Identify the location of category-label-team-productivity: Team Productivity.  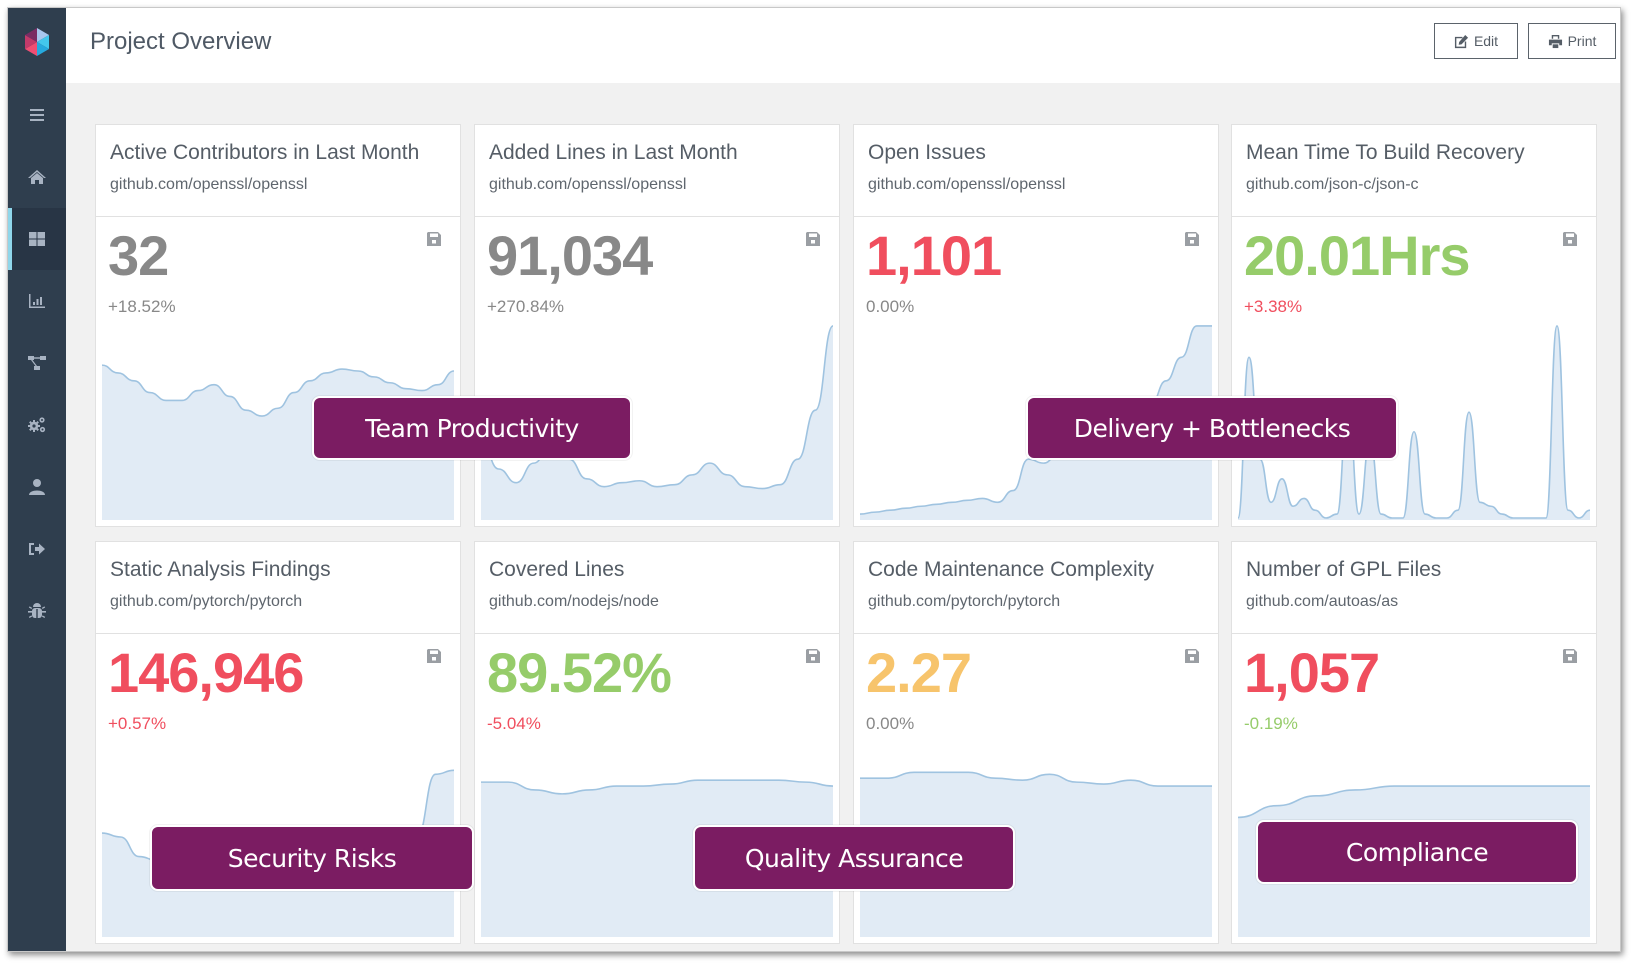
(472, 428).